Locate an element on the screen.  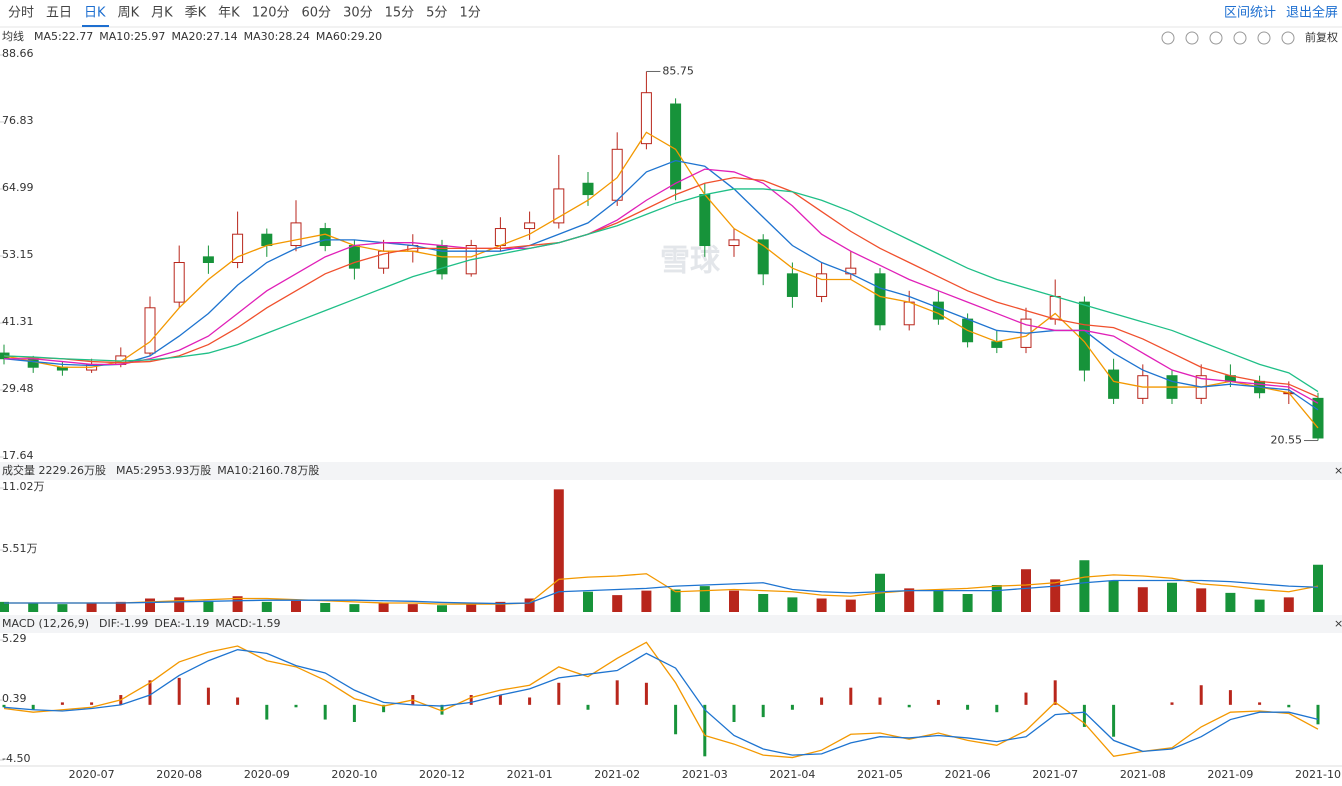
tab: 五日 is located at coordinates (59, 13).